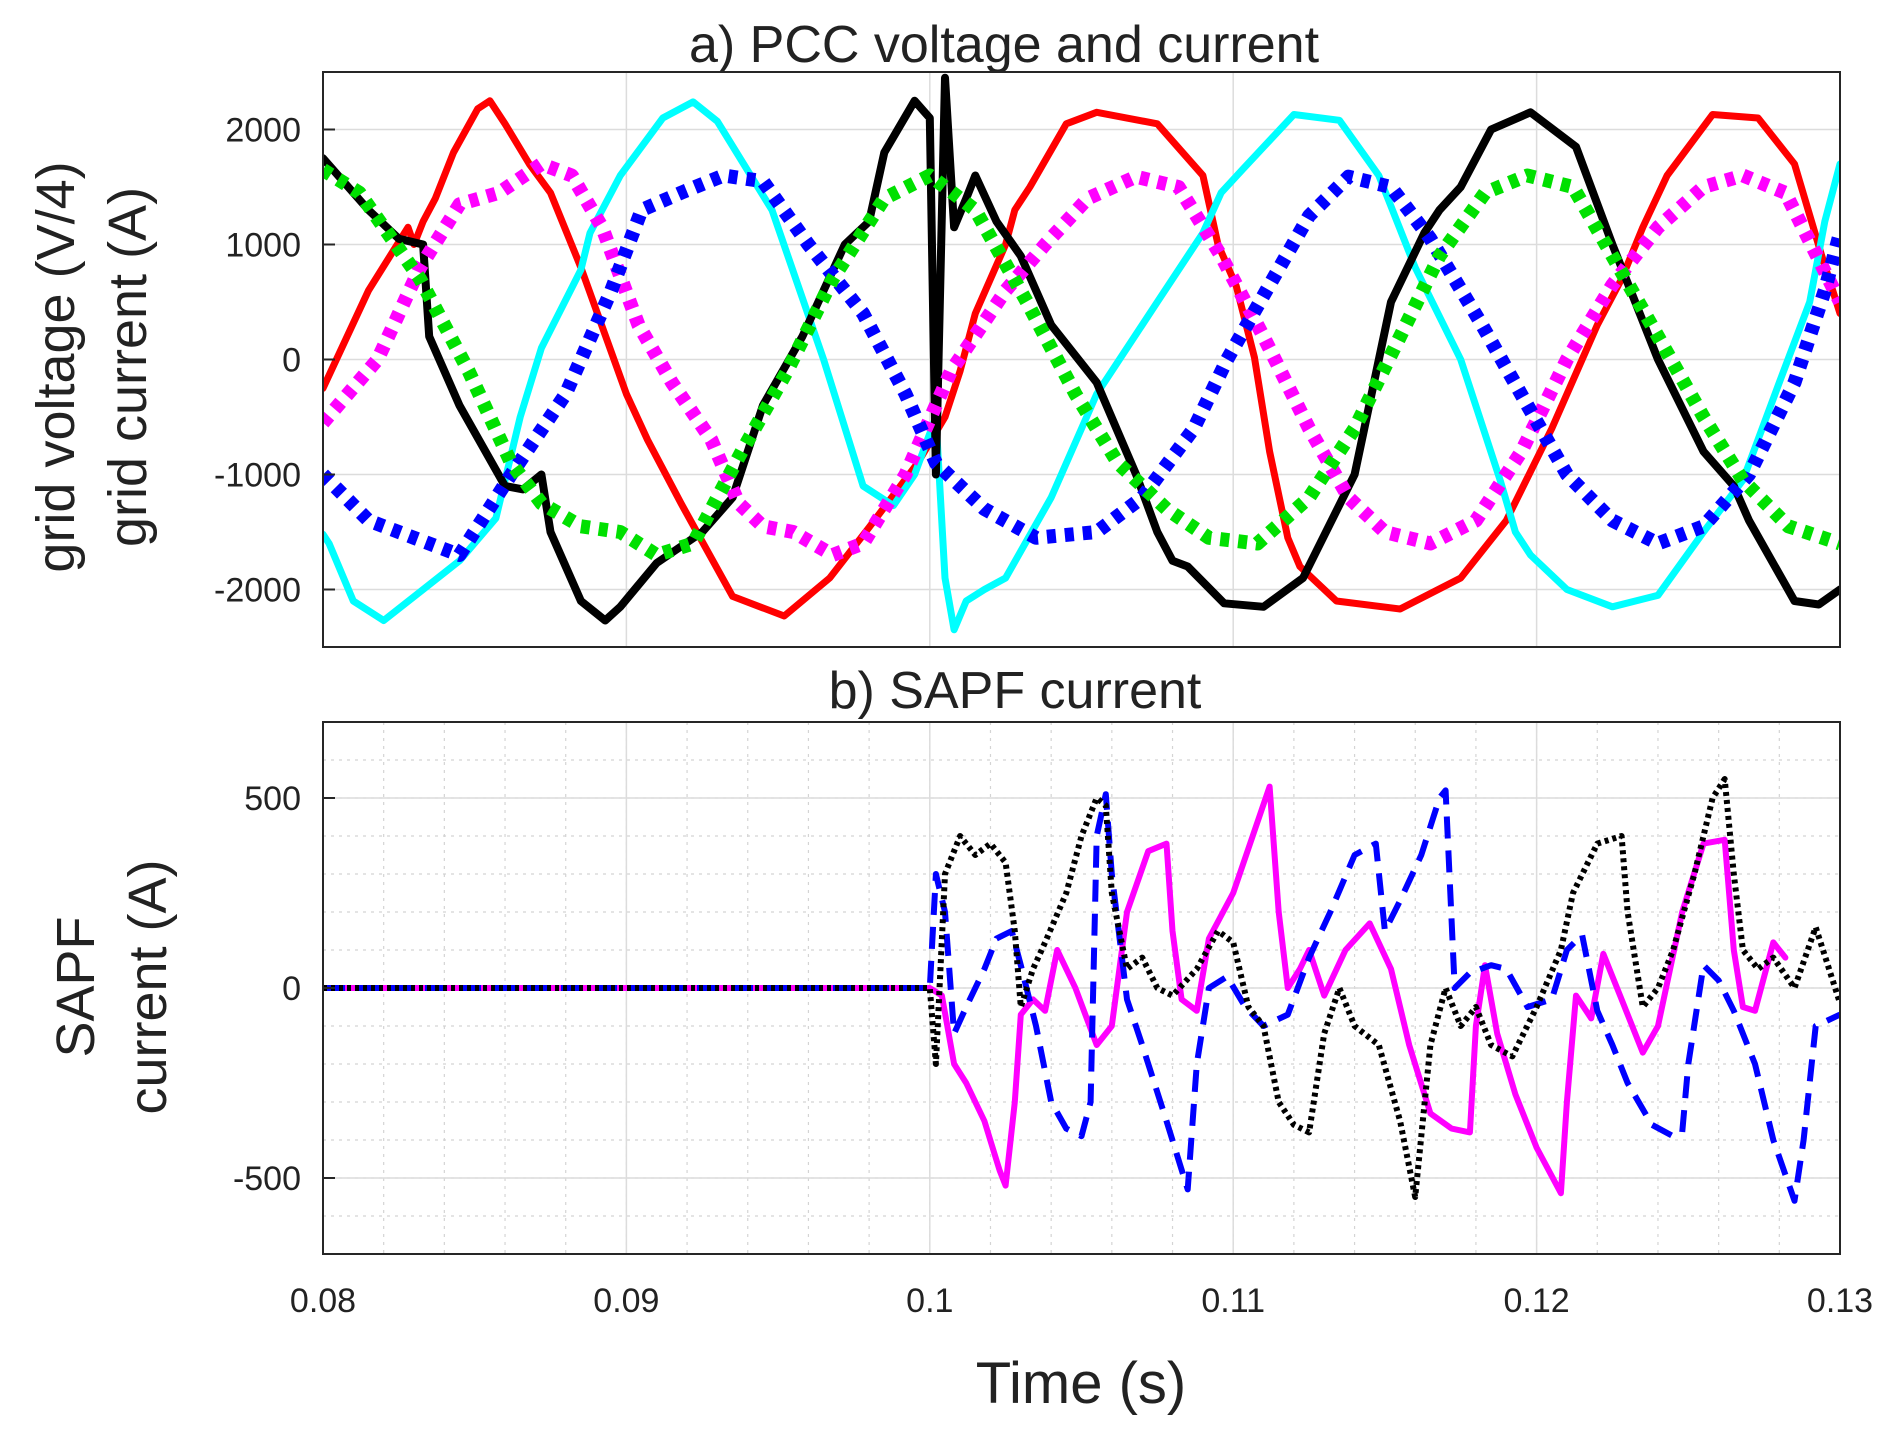 The height and width of the screenshot is (1430, 1899). Describe the element at coordinates (1004, 45) in the screenshot. I see `panel-a-title: a) PCC voltage and current` at that location.